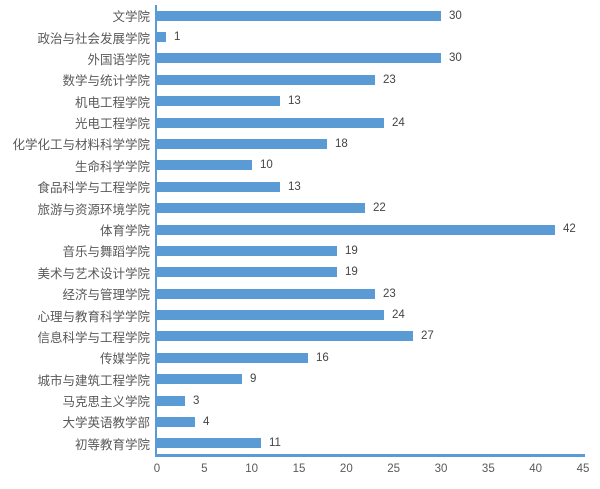 This screenshot has height=489, width=600. What do you see at coordinates (124, 230) in the screenshot?
I see `category-label: 体育学院` at bounding box center [124, 230].